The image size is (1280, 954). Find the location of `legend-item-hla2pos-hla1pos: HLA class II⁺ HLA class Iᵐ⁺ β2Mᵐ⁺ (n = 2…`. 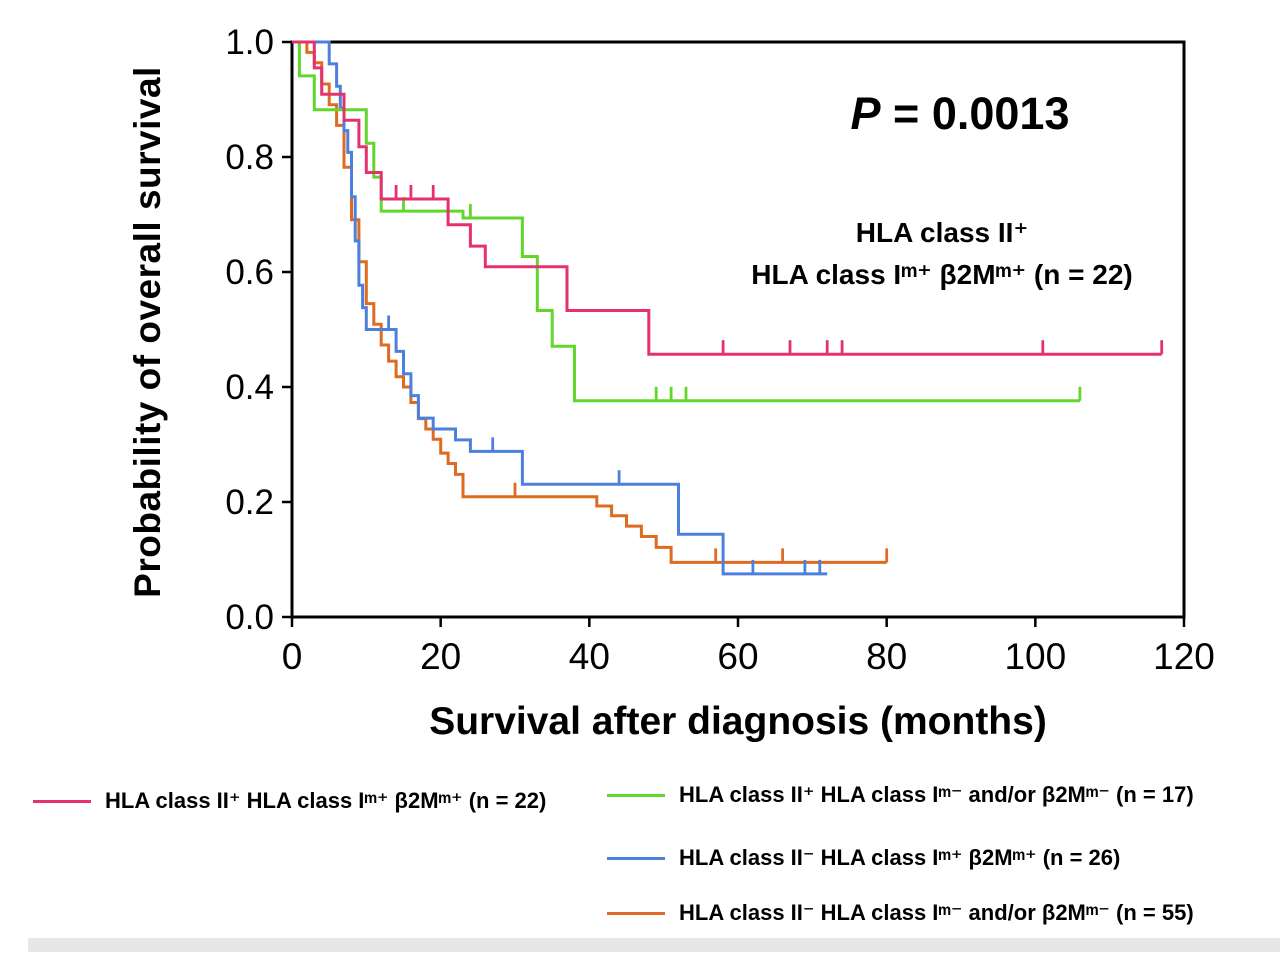

legend-item-hla2pos-hla1pos: HLA class II⁺ HLA class Iᵐ⁺ β2Mᵐ⁺ (n = 2… is located at coordinates (289, 801).